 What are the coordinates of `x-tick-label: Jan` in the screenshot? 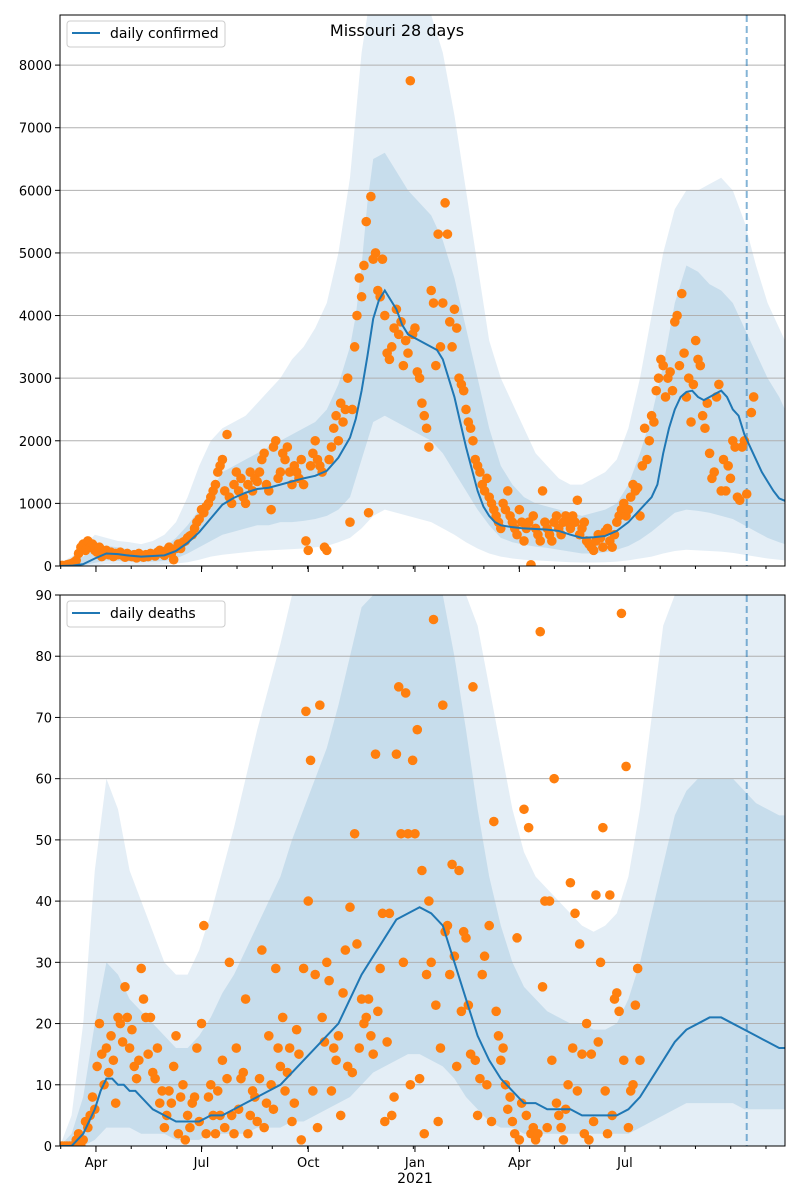 It's located at (414, 1163).